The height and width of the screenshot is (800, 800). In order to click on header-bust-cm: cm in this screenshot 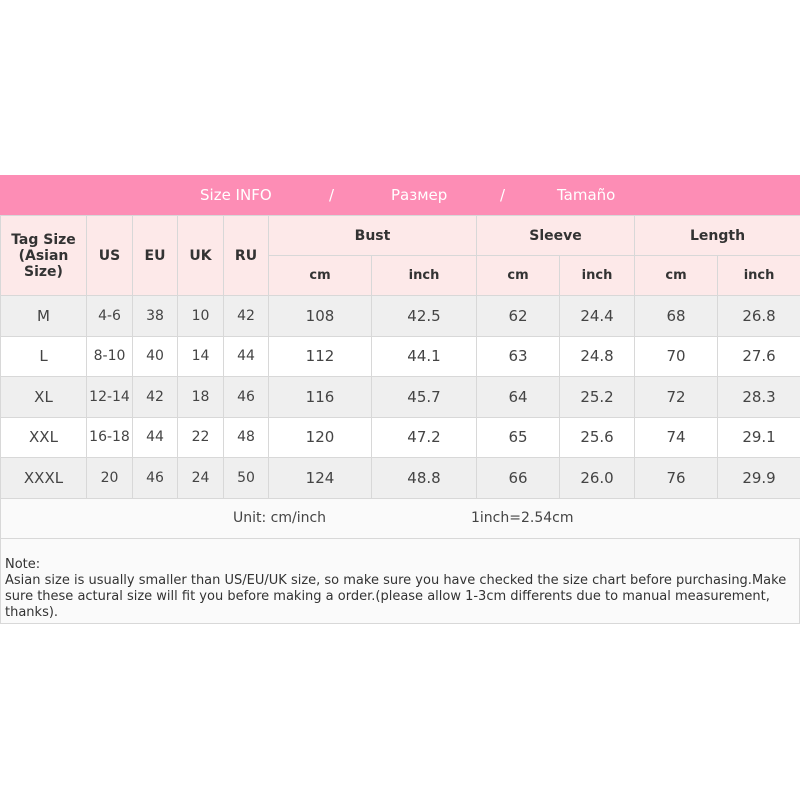, I will do `click(320, 275)`.